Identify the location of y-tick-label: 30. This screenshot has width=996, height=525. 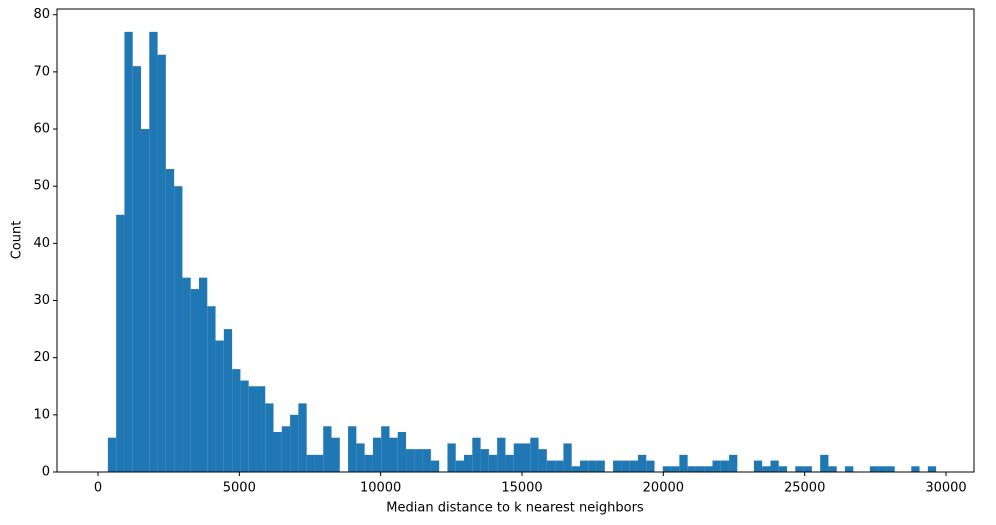
(41, 300).